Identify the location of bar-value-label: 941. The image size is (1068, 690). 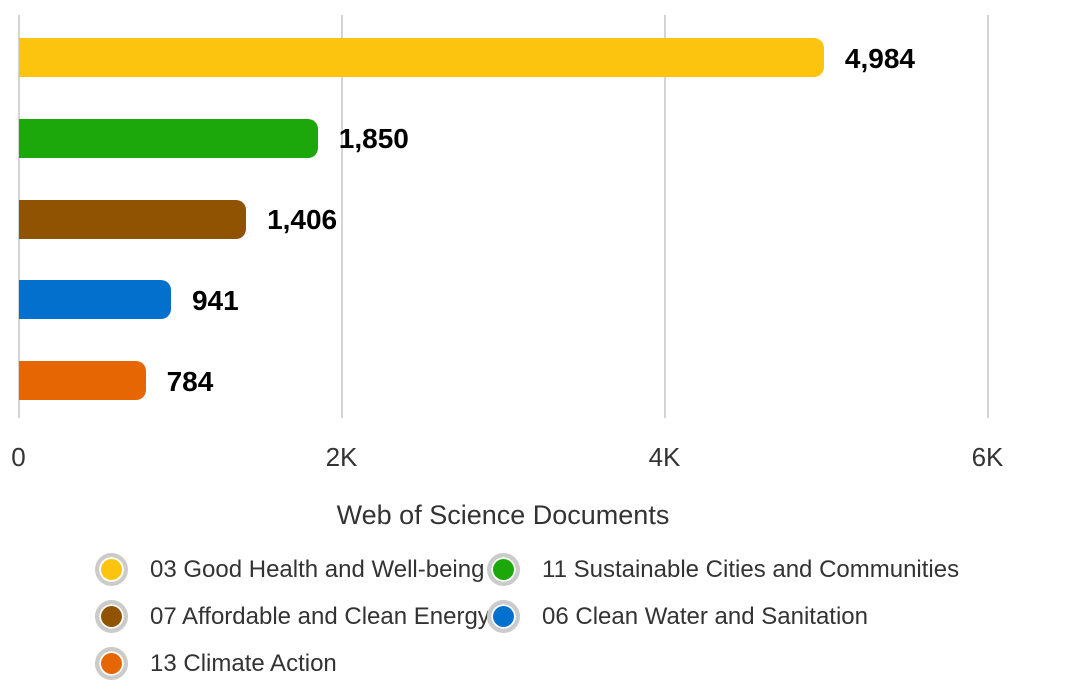
(215, 300).